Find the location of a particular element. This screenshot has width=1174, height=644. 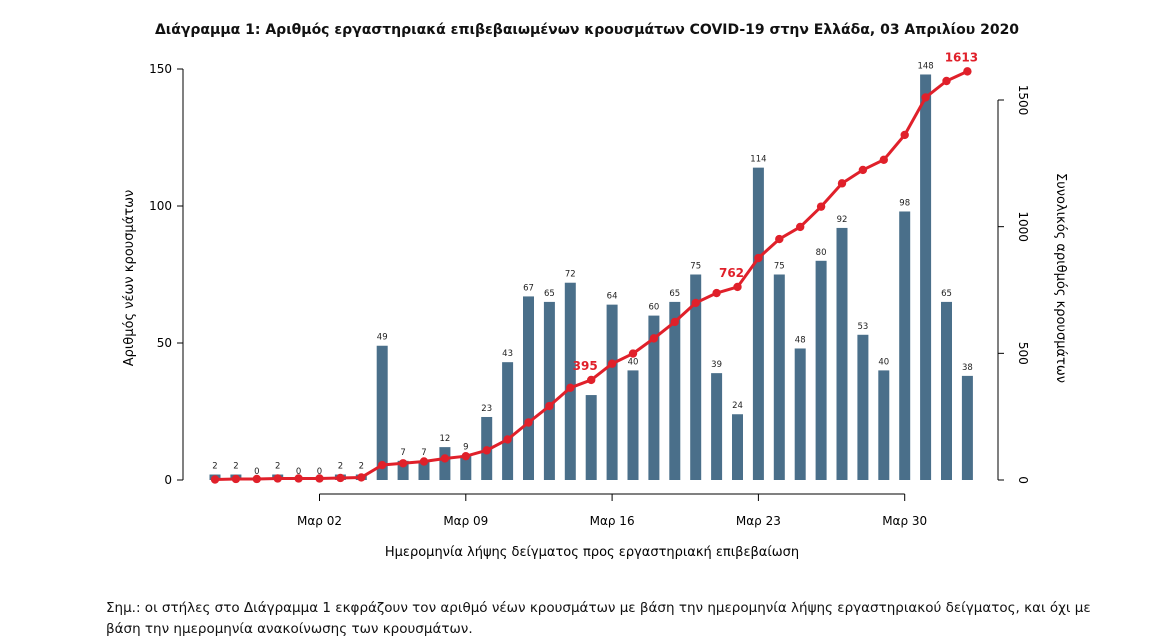

cumulative-highlight-label: 1613 is located at coordinates (961, 57).